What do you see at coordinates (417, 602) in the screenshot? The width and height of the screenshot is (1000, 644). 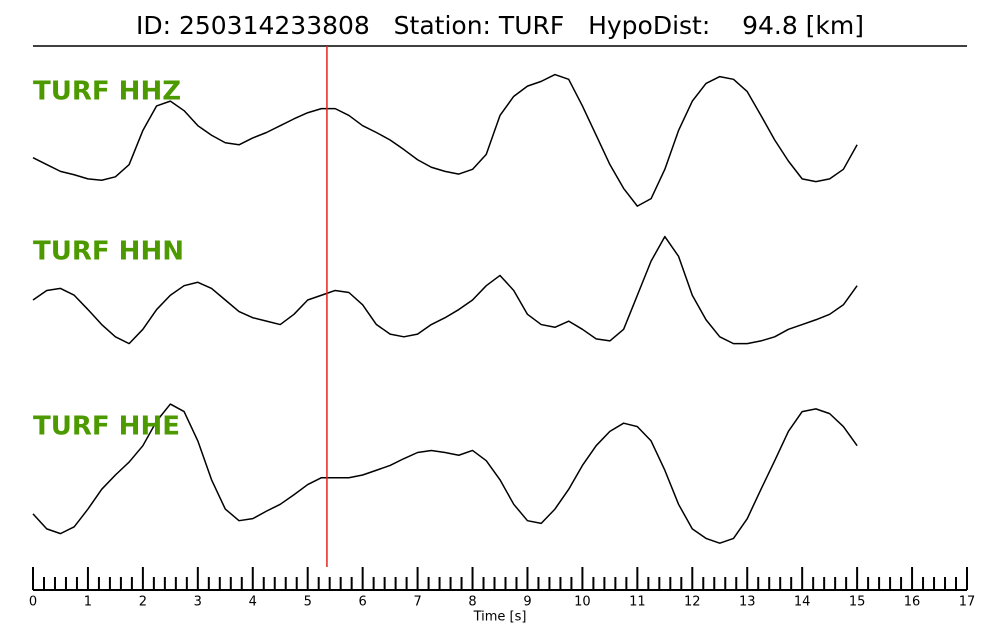 I see `x-tick-label: 7` at bounding box center [417, 602].